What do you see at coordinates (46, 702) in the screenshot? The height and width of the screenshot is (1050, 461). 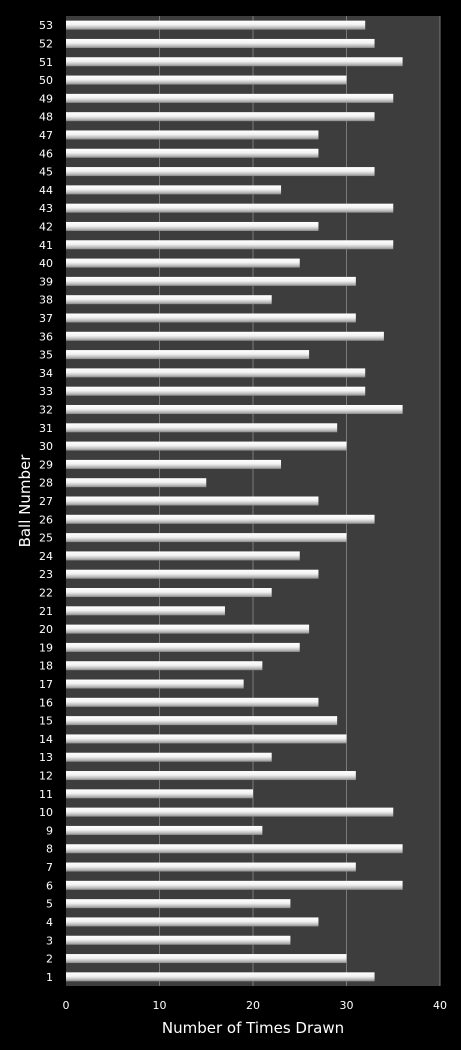 I see `y-tick-label-16: 16` at bounding box center [46, 702].